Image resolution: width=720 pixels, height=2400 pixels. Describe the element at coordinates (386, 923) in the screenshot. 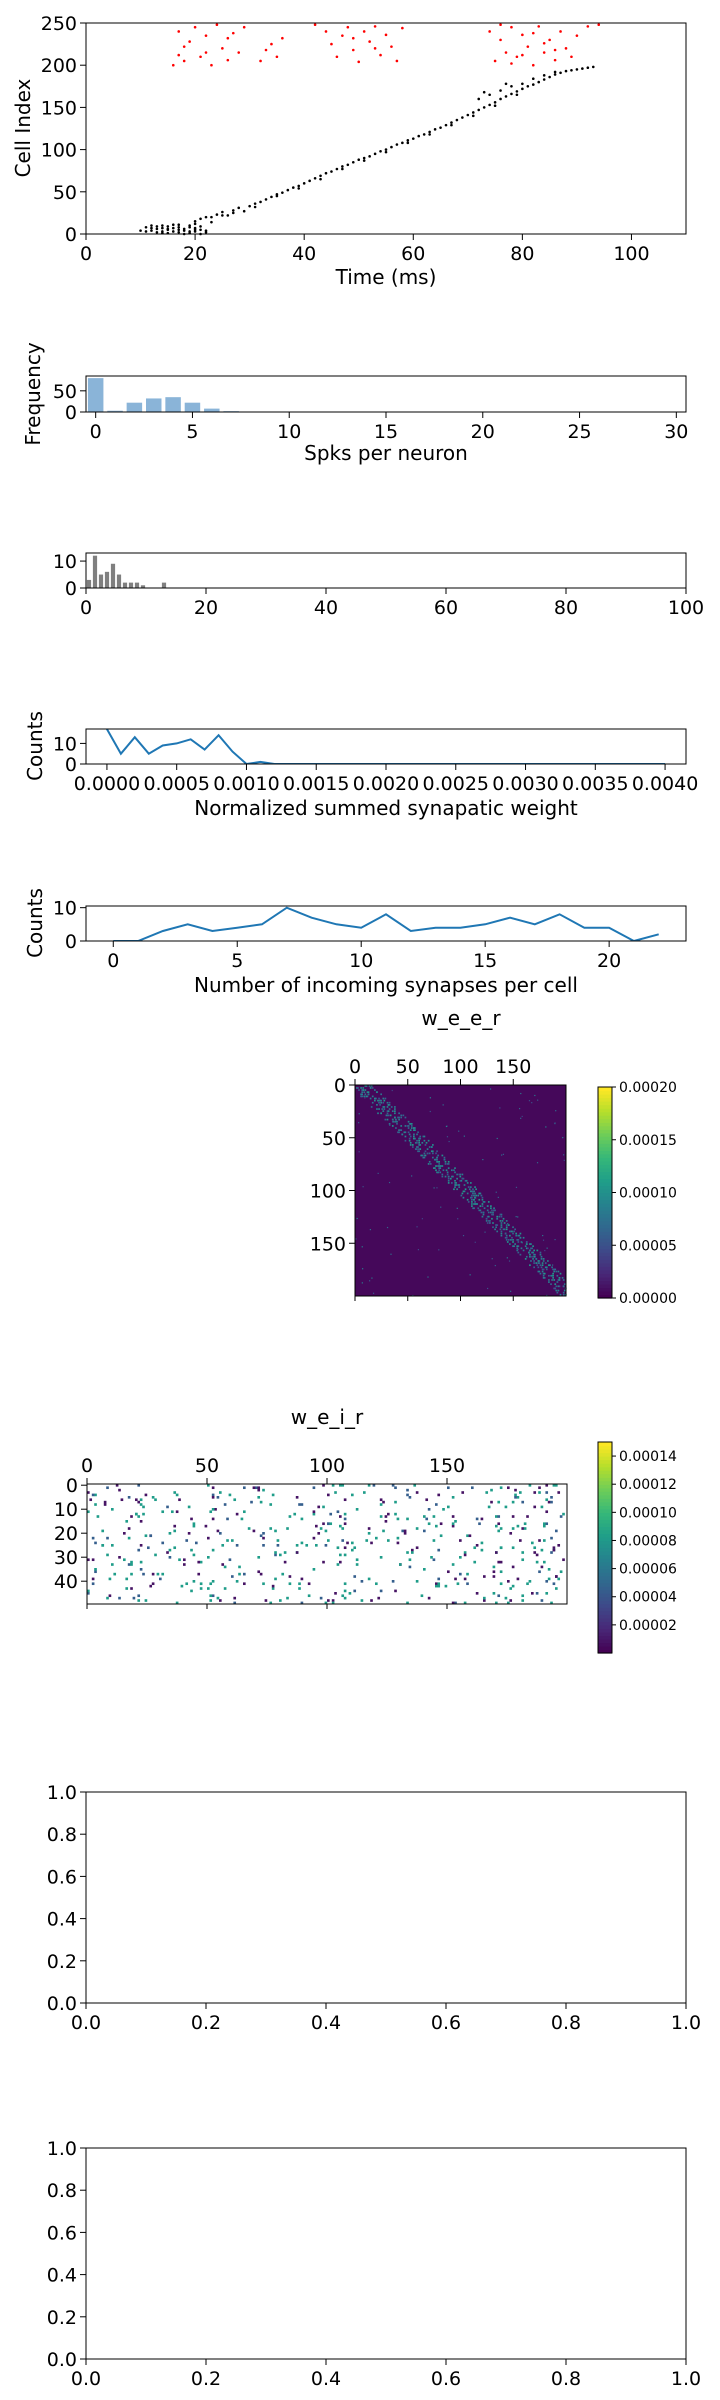

I see `synapse-counts-line` at that location.